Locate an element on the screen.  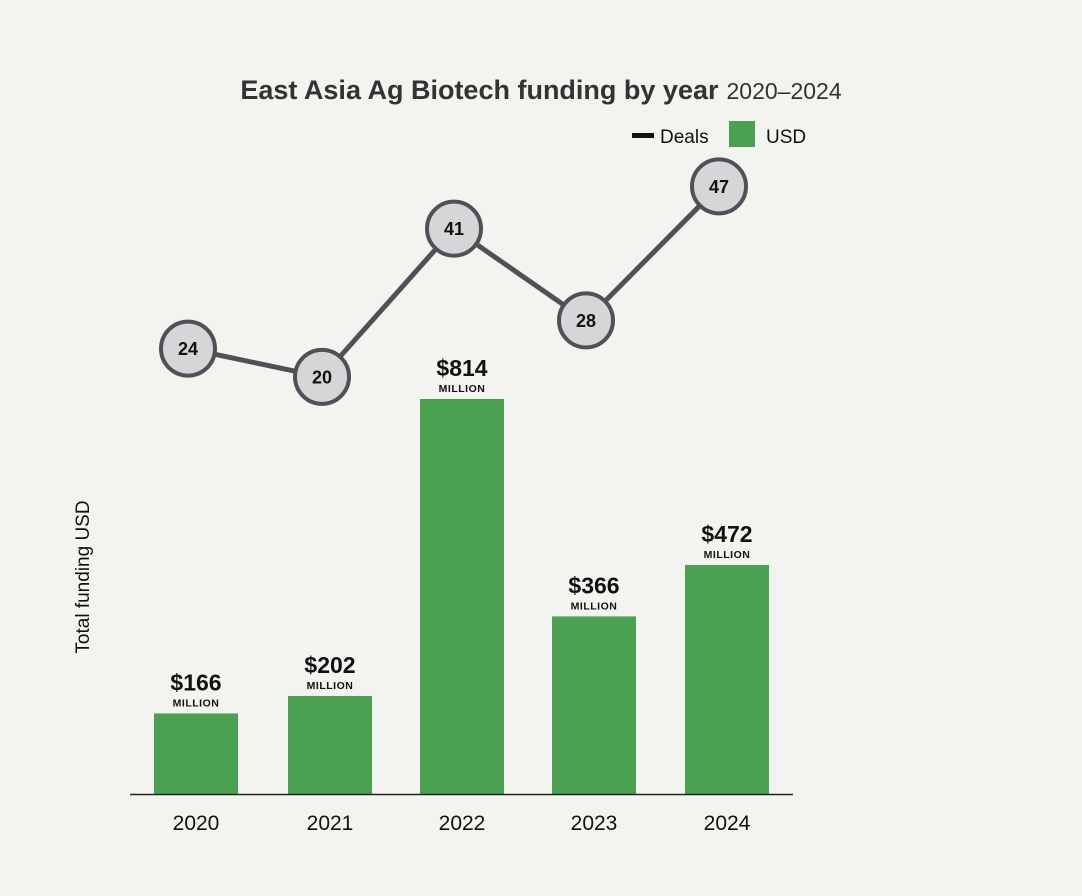
deals-point-label-2020: 24 is located at coordinates (188, 349).